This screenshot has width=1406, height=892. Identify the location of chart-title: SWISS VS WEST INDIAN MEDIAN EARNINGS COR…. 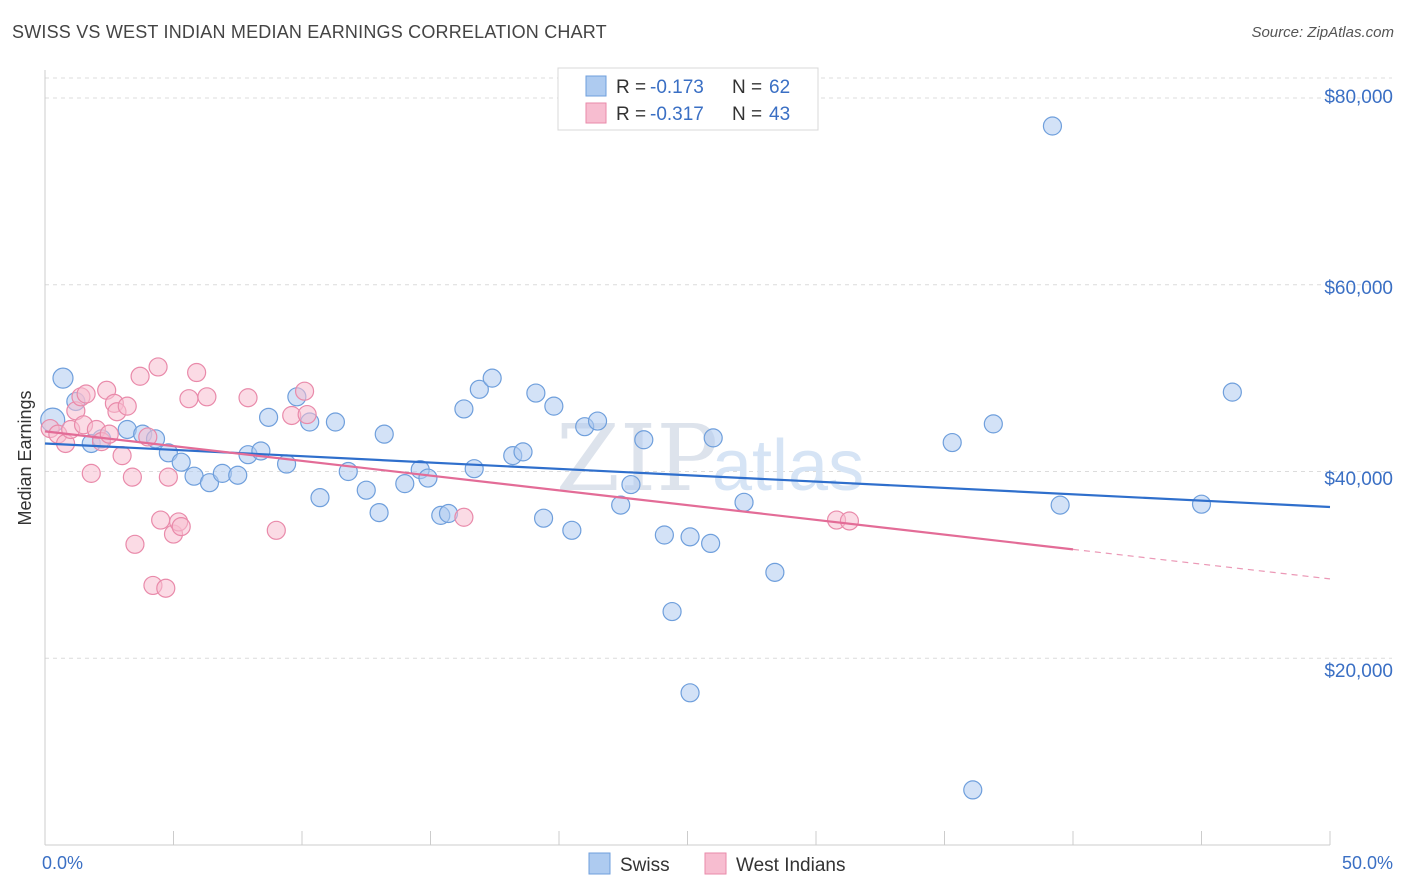
(309, 32).